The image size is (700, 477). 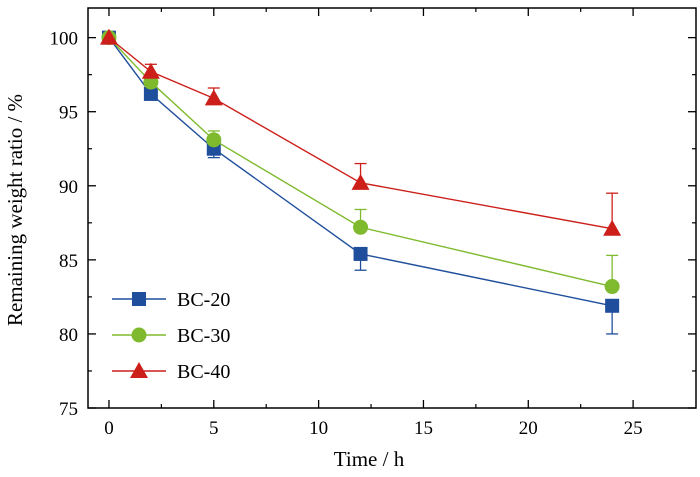 What do you see at coordinates (423, 428) in the screenshot?
I see `x-tick-label: 15` at bounding box center [423, 428].